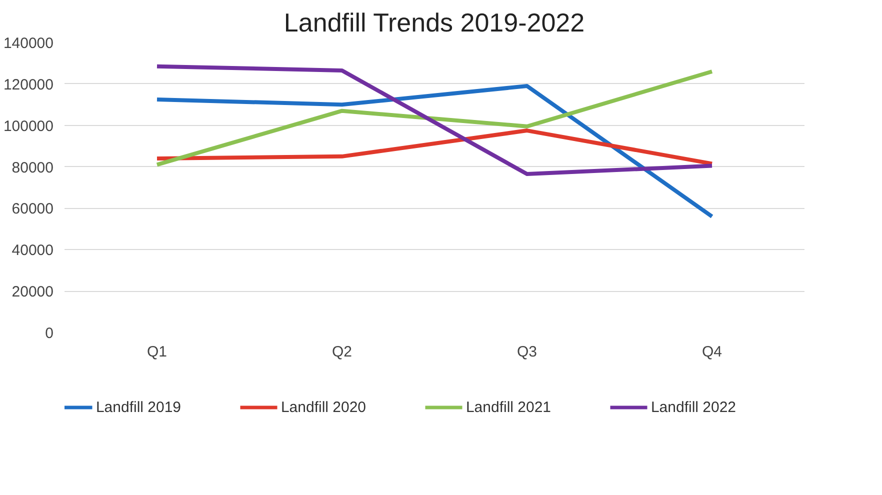 This screenshot has height=495, width=882. What do you see at coordinates (434, 23) in the screenshot?
I see `chart-title: Landfill Trends 2019-2022` at bounding box center [434, 23].